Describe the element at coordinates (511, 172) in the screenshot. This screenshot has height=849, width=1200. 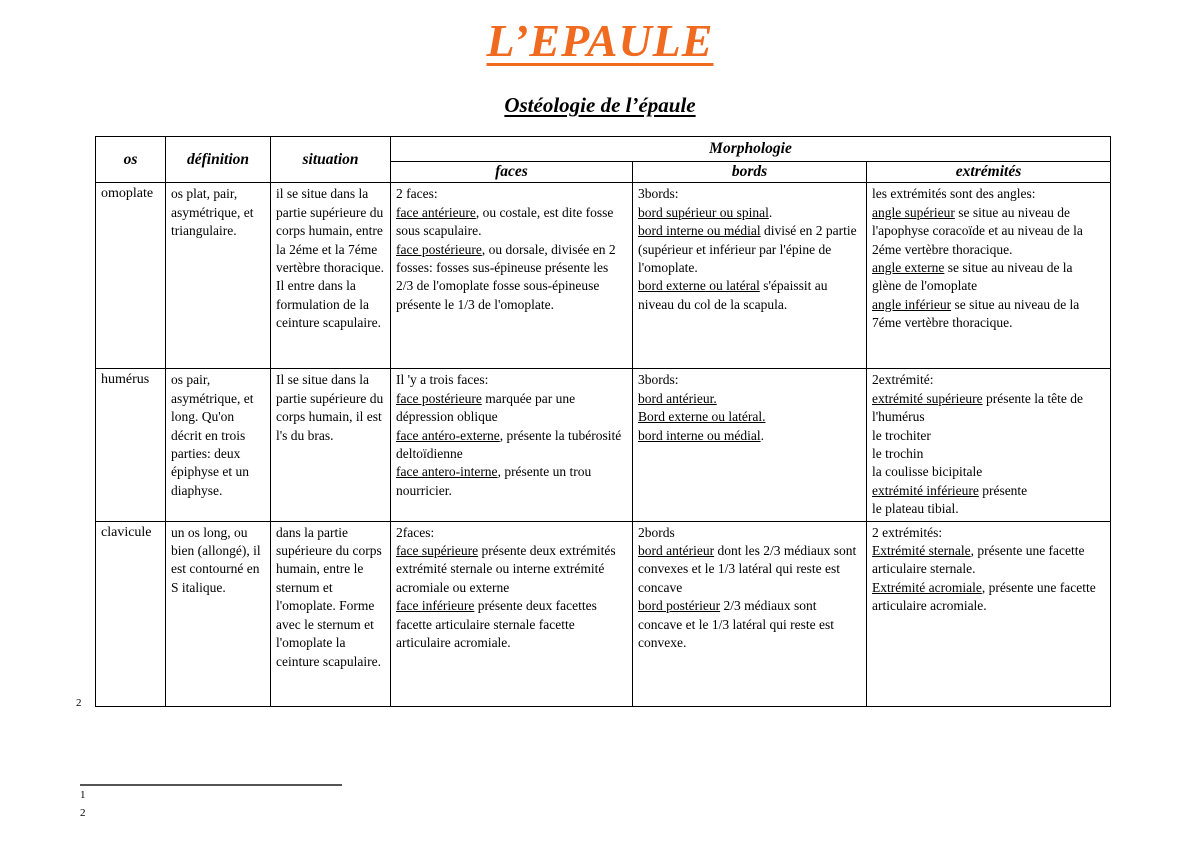
I see `header-faces: faces` at that location.